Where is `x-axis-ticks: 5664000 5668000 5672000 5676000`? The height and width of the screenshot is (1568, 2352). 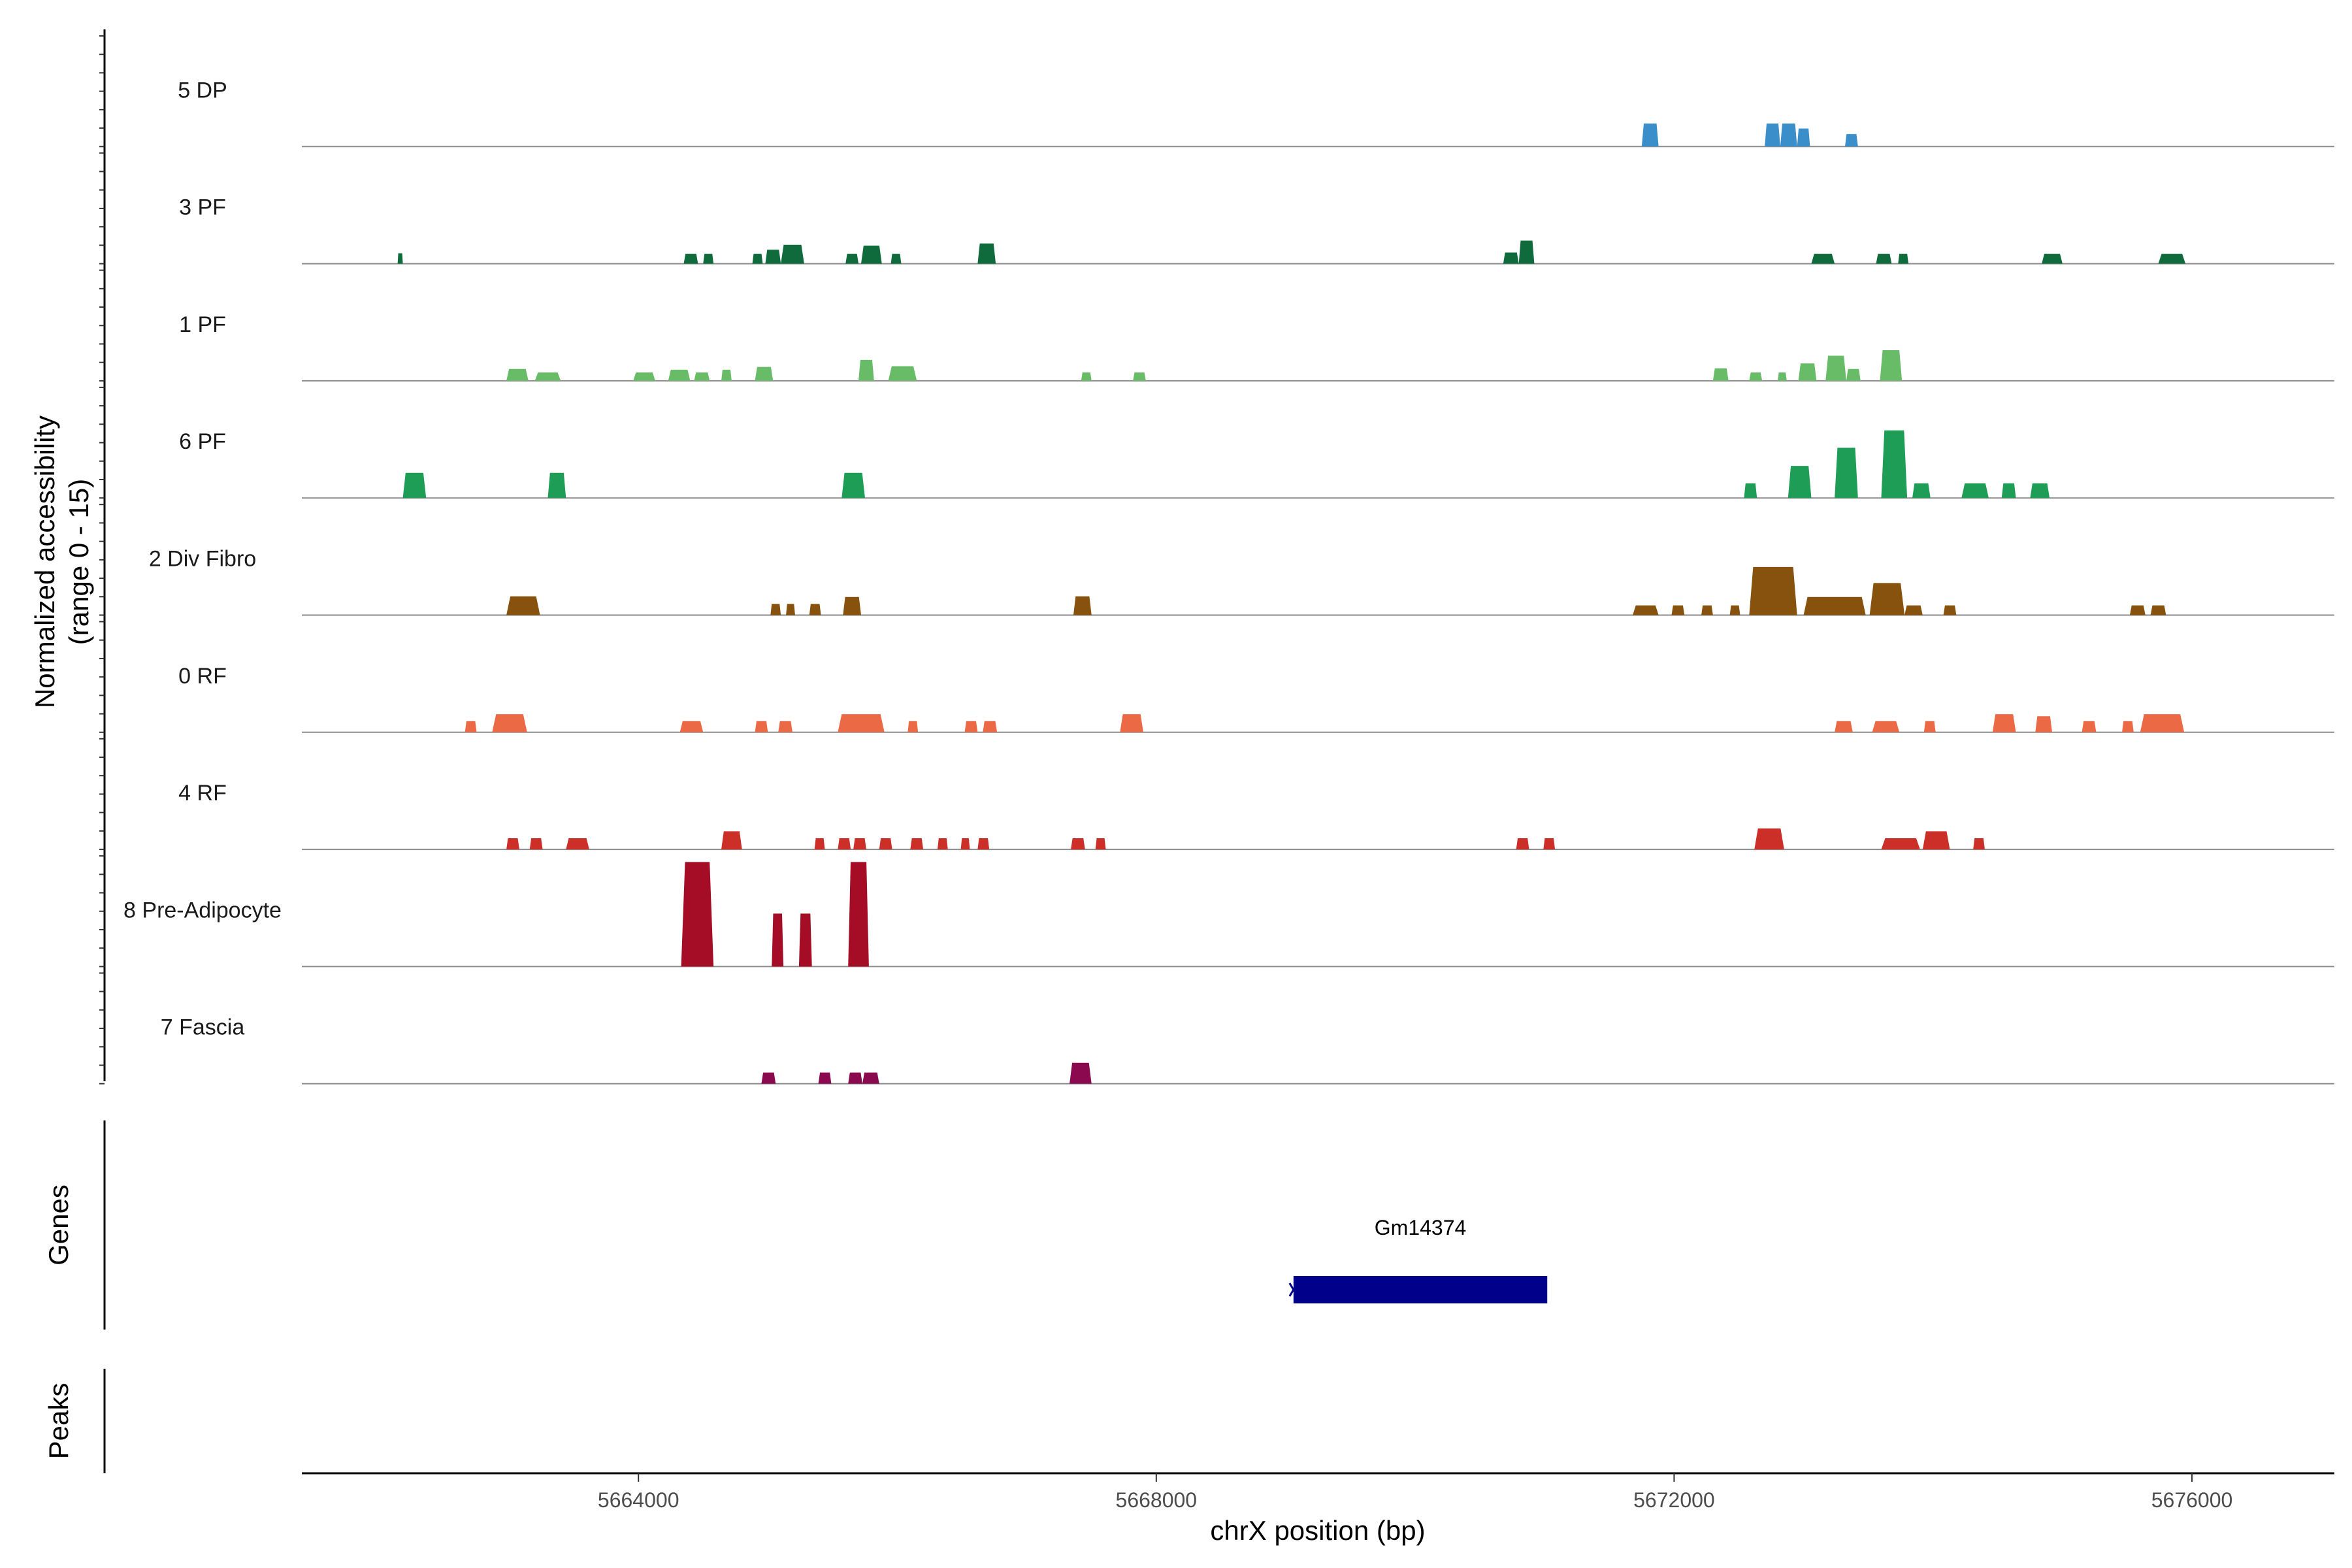 x-axis-ticks: 5664000 5668000 5672000 5676000 is located at coordinates (1415, 1492).